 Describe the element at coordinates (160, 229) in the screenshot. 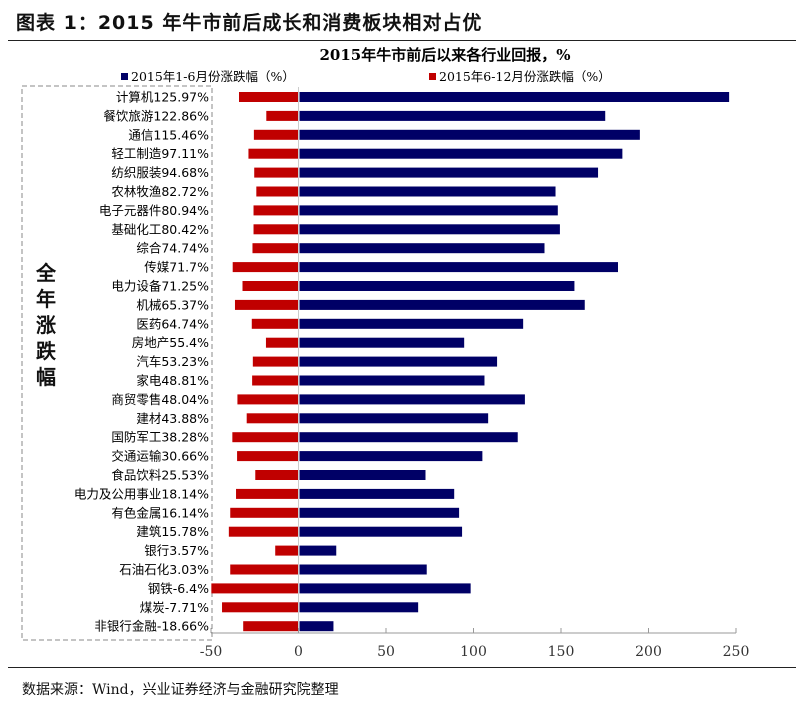

I see `category-label: 基础化工80.42%` at that location.